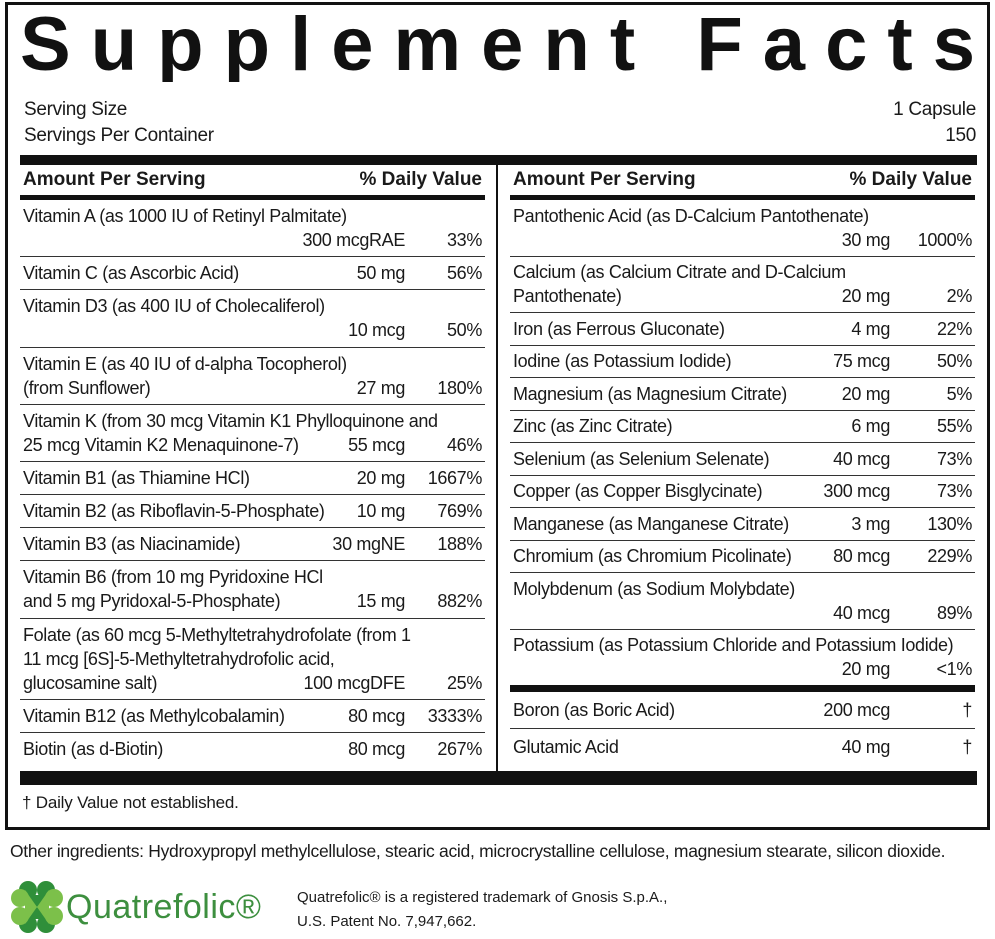 This screenshot has width=995, height=939. What do you see at coordinates (742, 329) in the screenshot?
I see `nutrient-row: Iron (as Ferrous Gluconate) 4 mg 22%` at bounding box center [742, 329].